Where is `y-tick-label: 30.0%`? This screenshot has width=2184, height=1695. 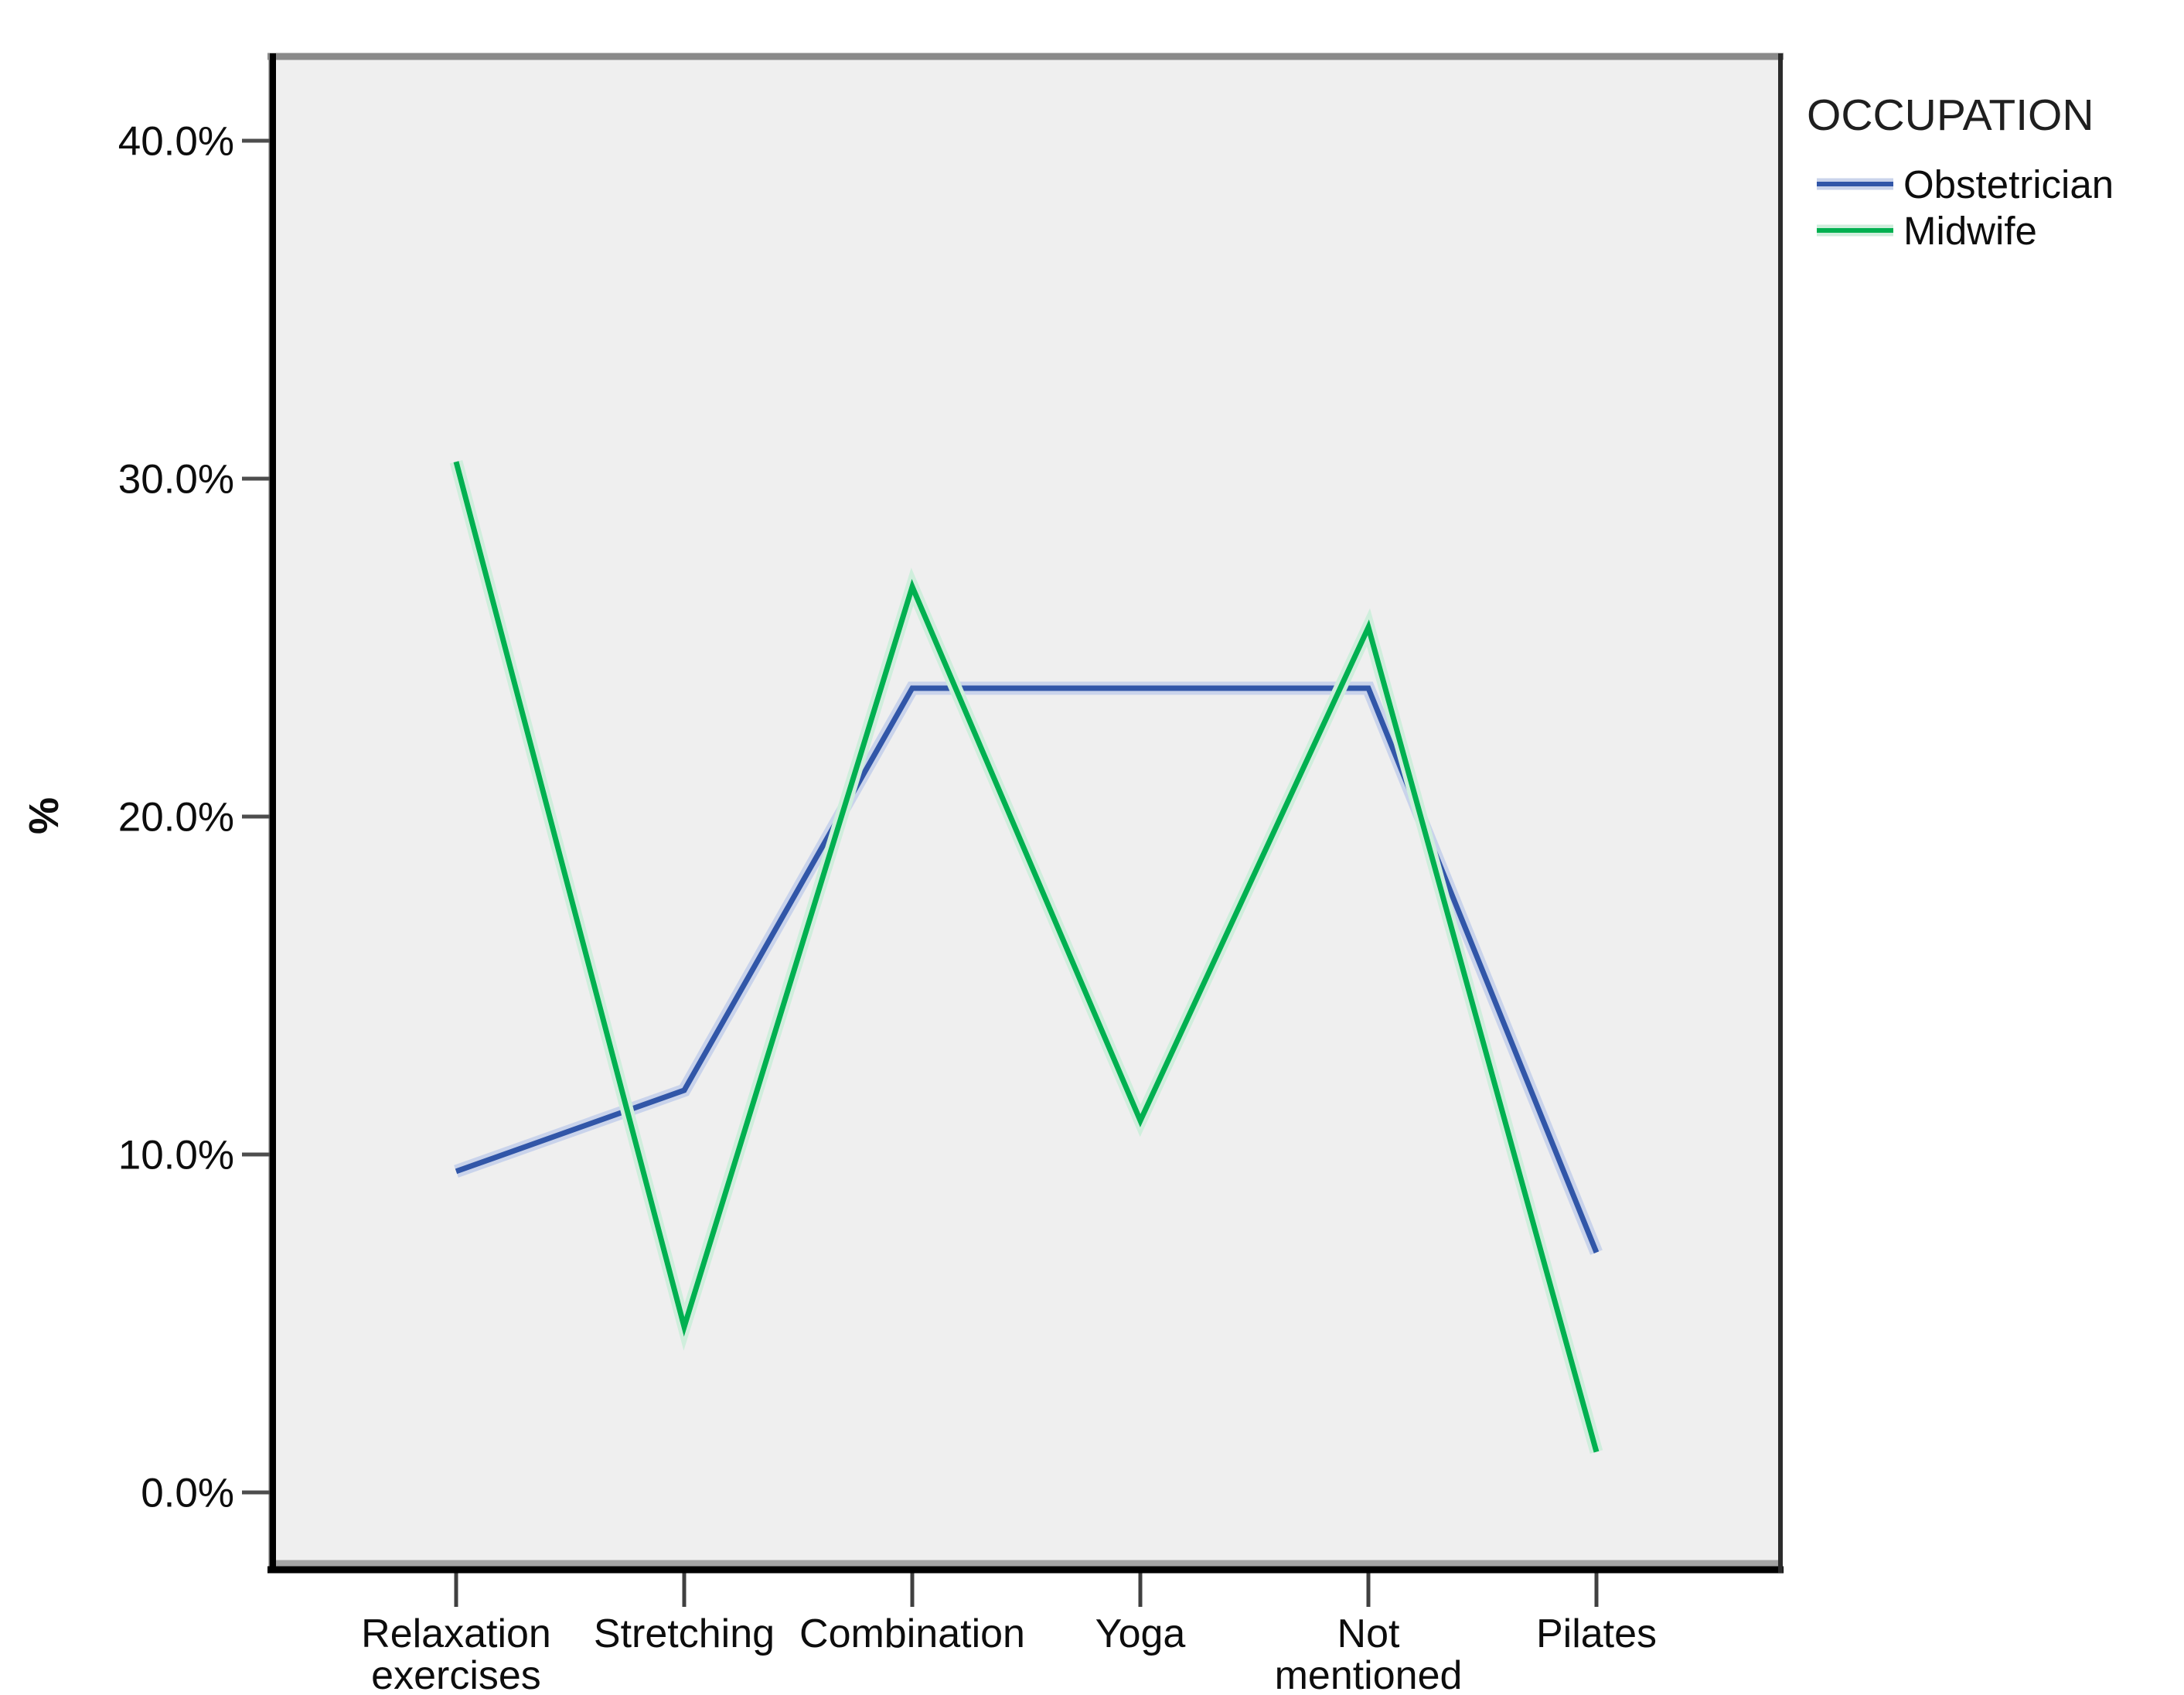
y-tick-label: 30.0% is located at coordinates (176, 480).